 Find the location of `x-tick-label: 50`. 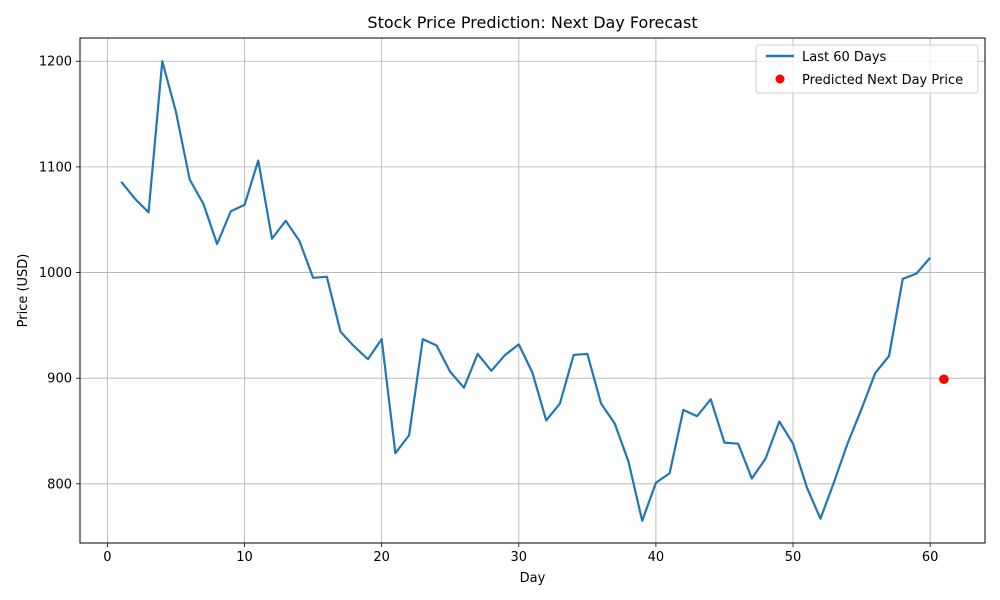

x-tick-label: 50 is located at coordinates (793, 557).